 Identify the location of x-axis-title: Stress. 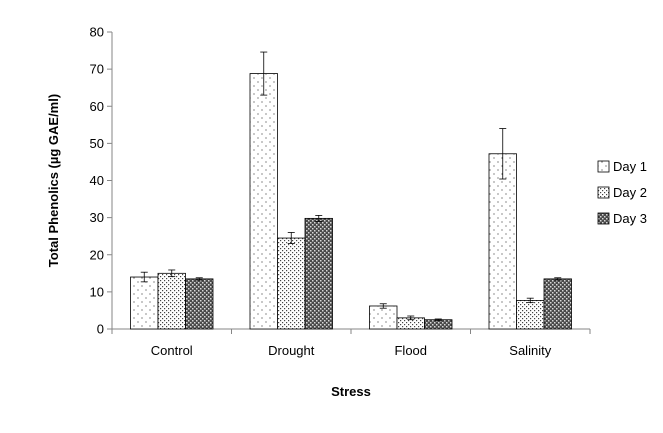
(351, 391).